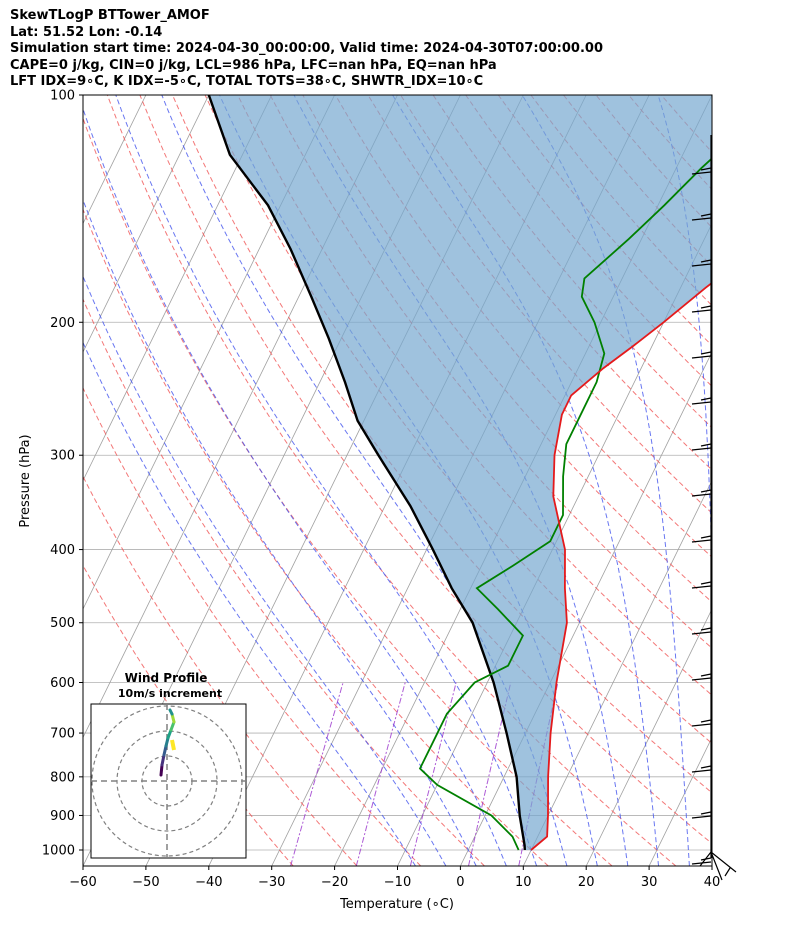 This screenshot has width=794, height=937. What do you see at coordinates (62, 550) in the screenshot?
I see `y-tick-label: 400` at bounding box center [62, 550].